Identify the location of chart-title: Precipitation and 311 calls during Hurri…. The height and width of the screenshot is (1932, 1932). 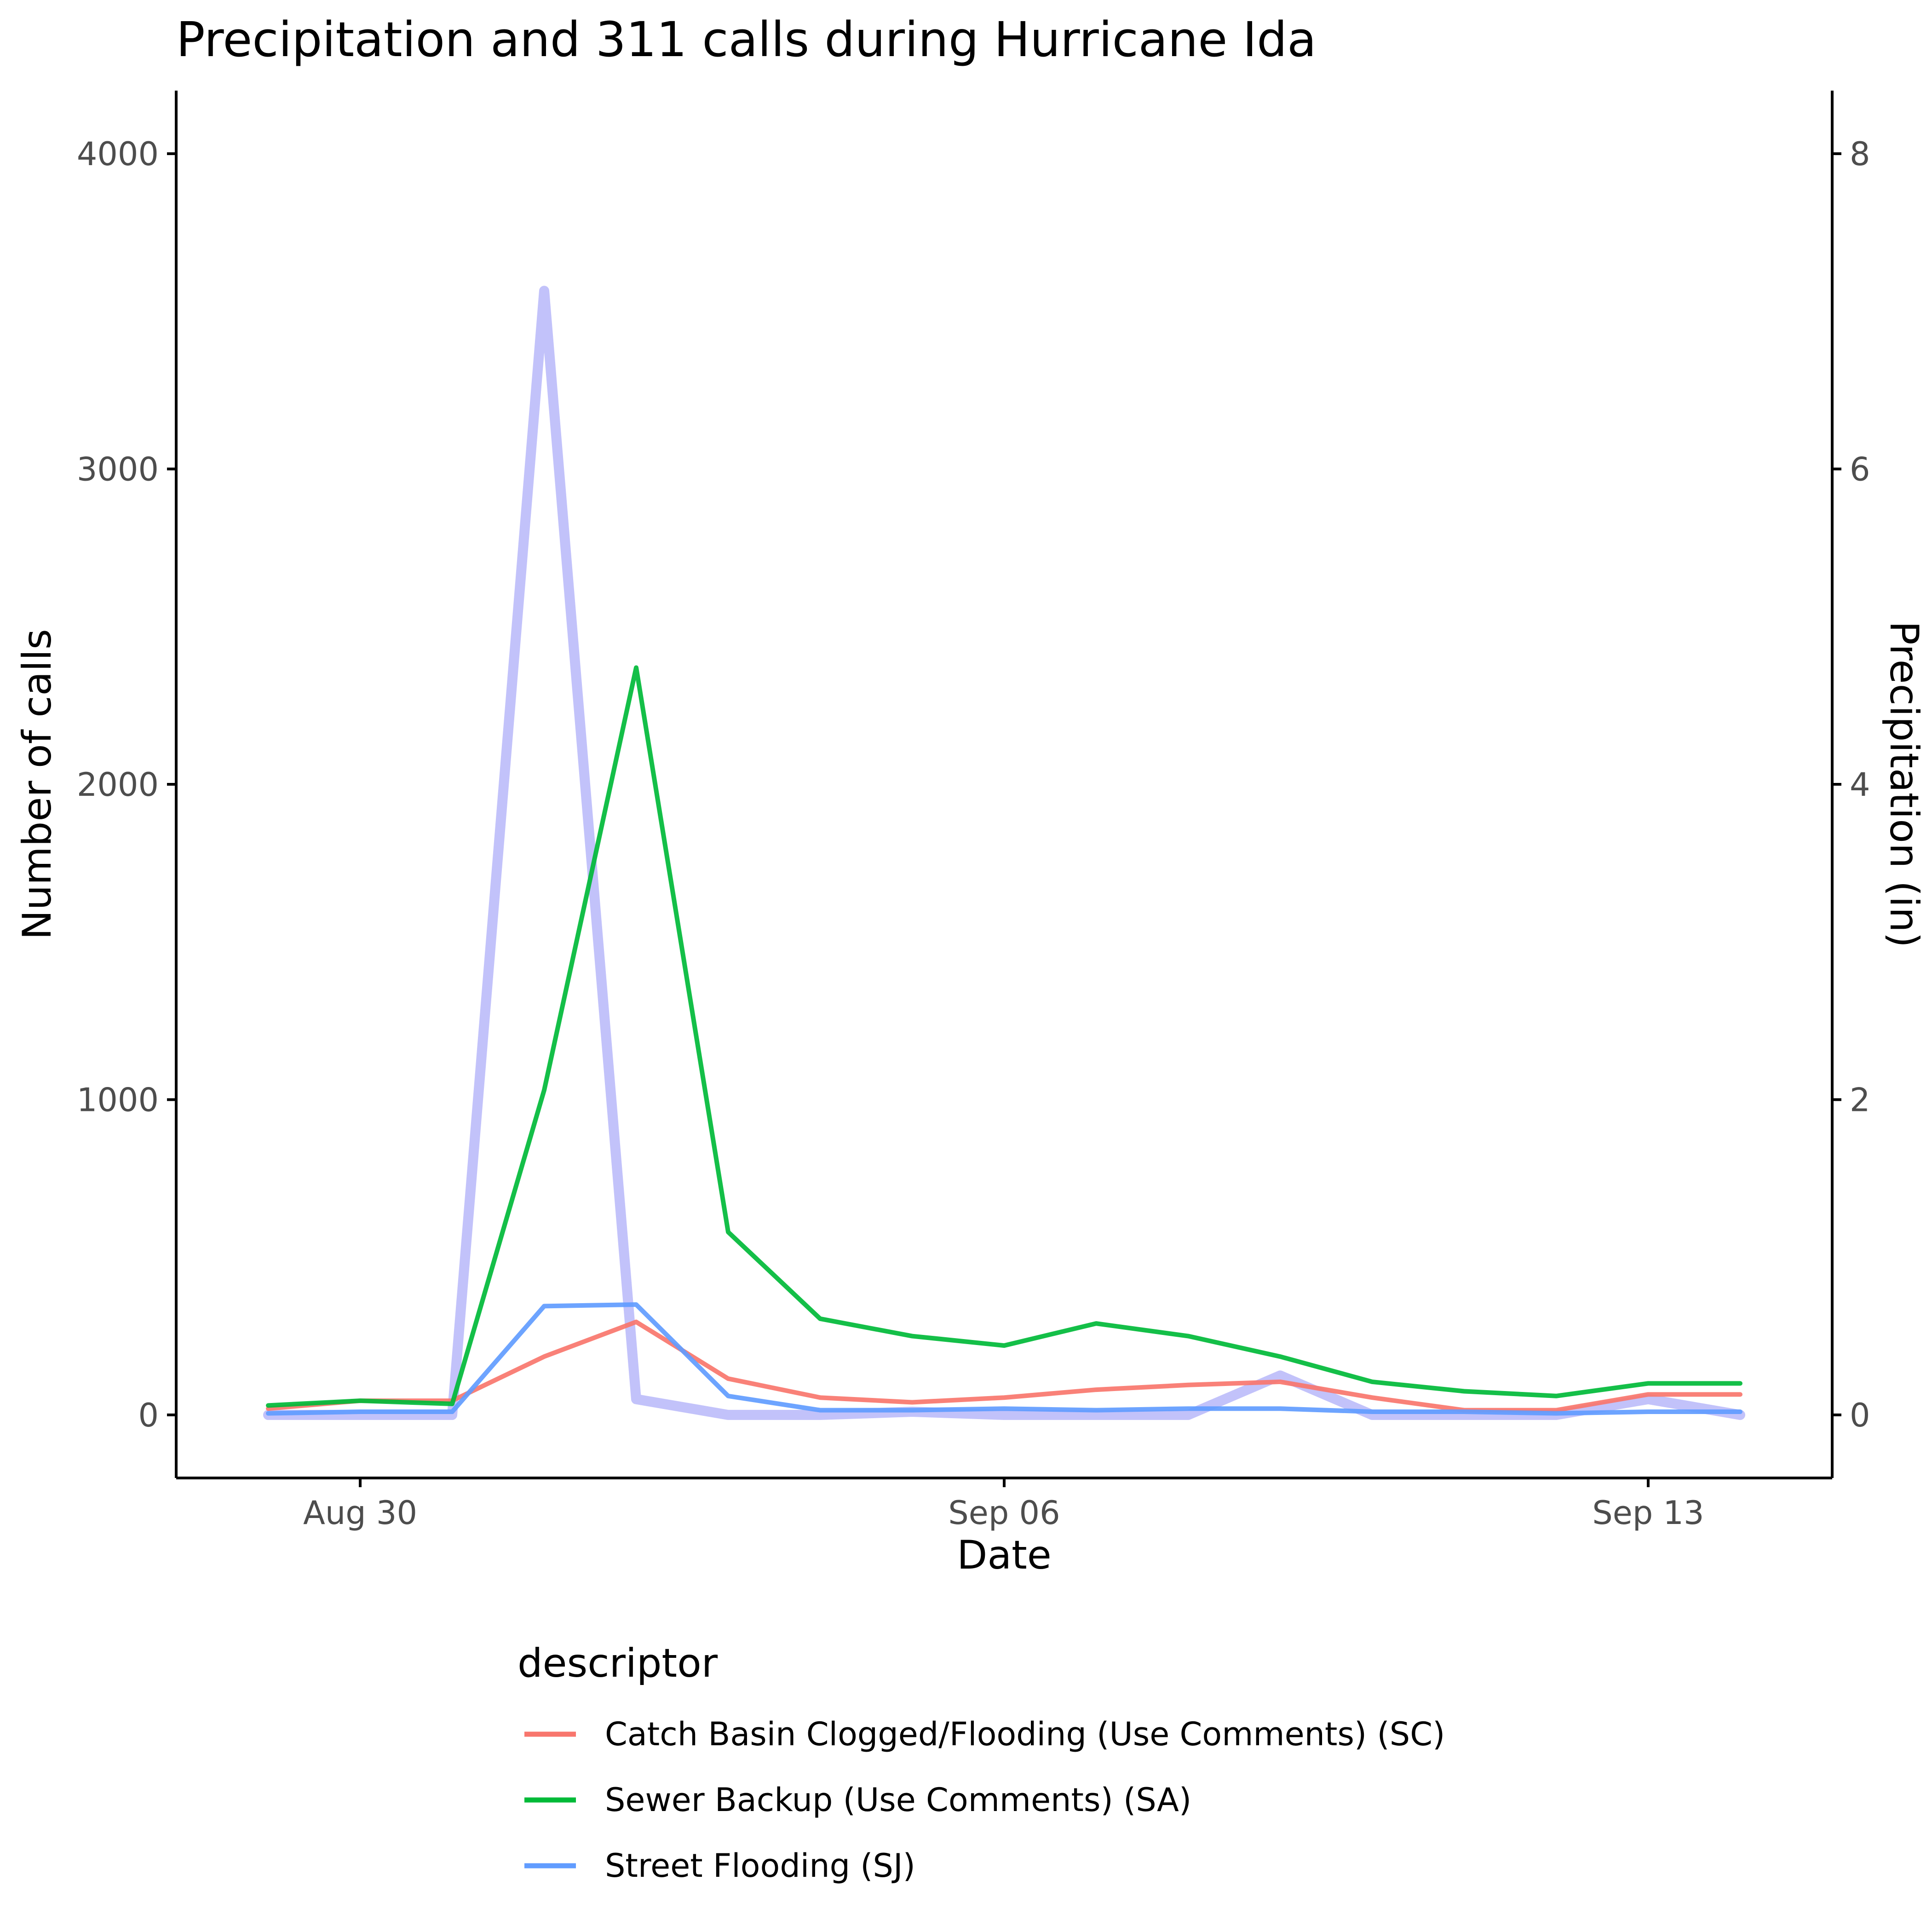
(746, 40).